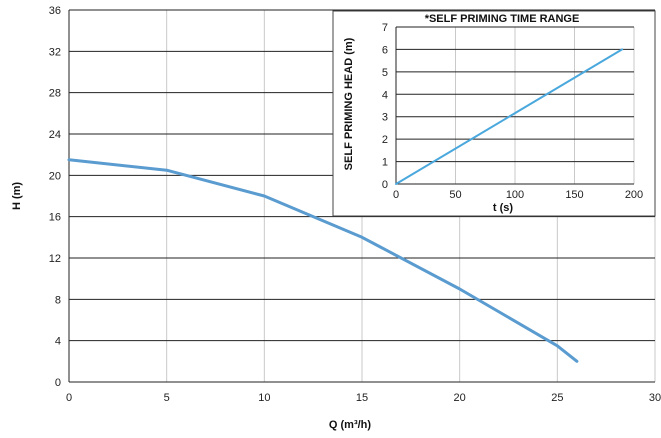 Image resolution: width=661 pixels, height=438 pixels. What do you see at coordinates (503, 208) in the screenshot?
I see `inset-x-axis-label: t (s)` at bounding box center [503, 208].